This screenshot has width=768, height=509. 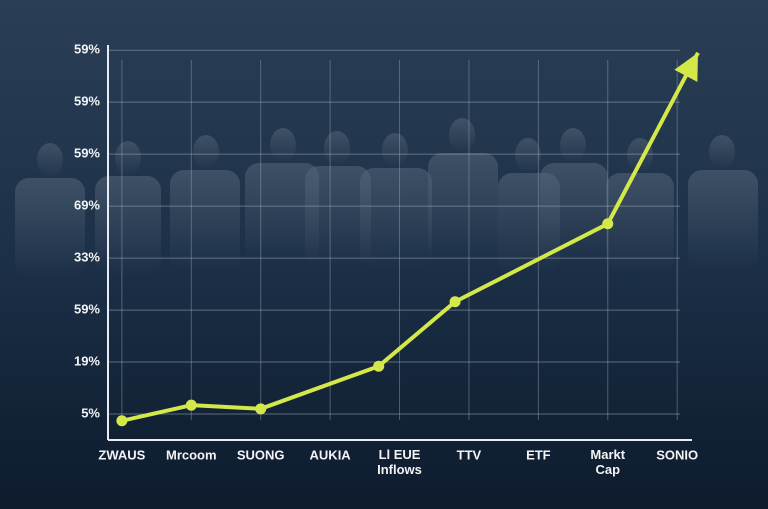 What do you see at coordinates (90, 412) in the screenshot?
I see `y-tick-label: 5%` at bounding box center [90, 412].